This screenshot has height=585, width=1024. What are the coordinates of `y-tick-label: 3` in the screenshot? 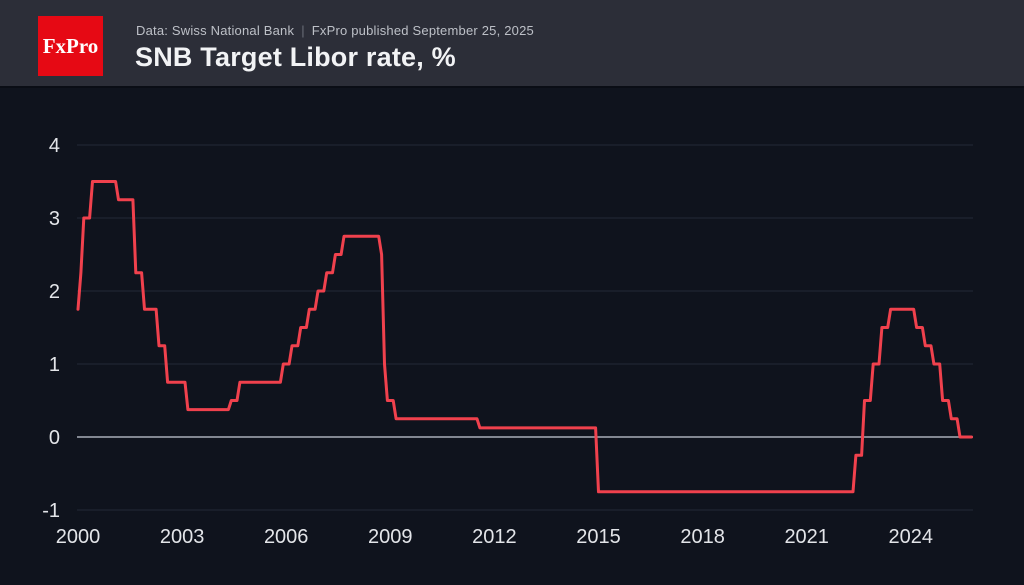 It's located at (54, 219).